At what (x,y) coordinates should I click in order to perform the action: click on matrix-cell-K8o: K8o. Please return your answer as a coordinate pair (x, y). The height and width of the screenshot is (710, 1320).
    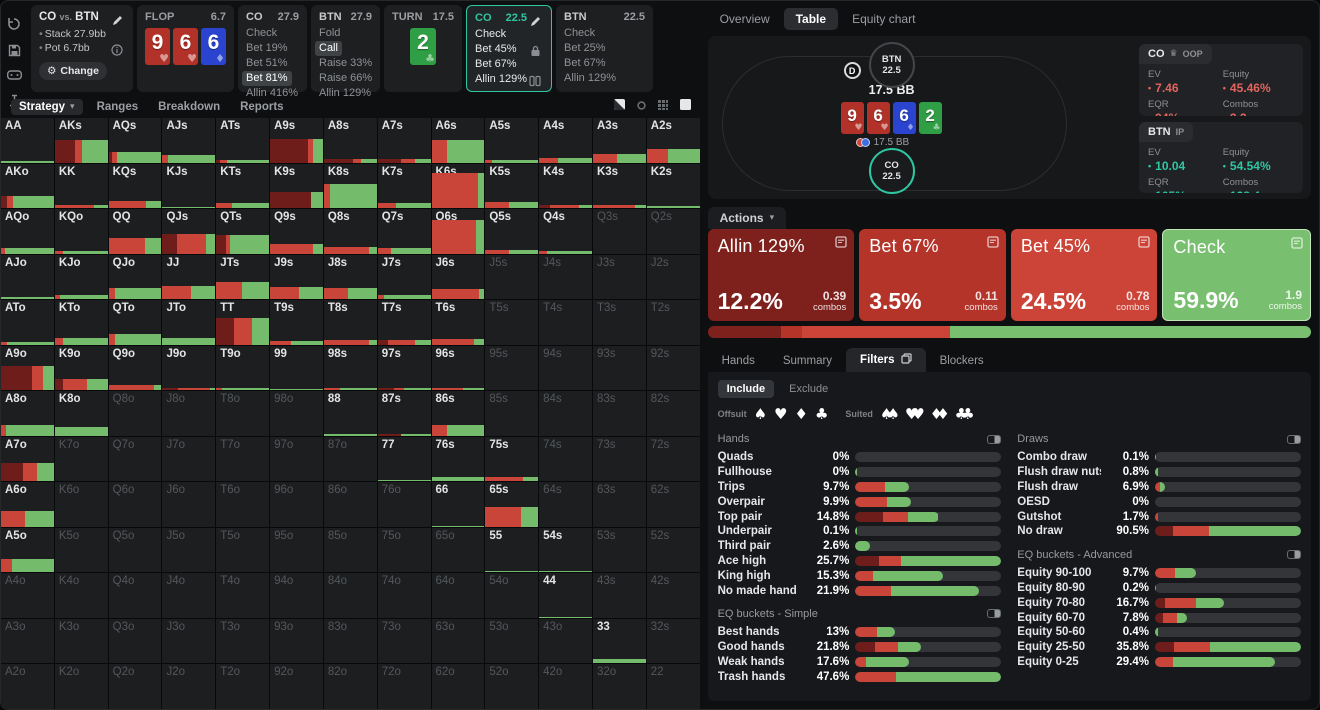
    Looking at the image, I should click on (81, 413).